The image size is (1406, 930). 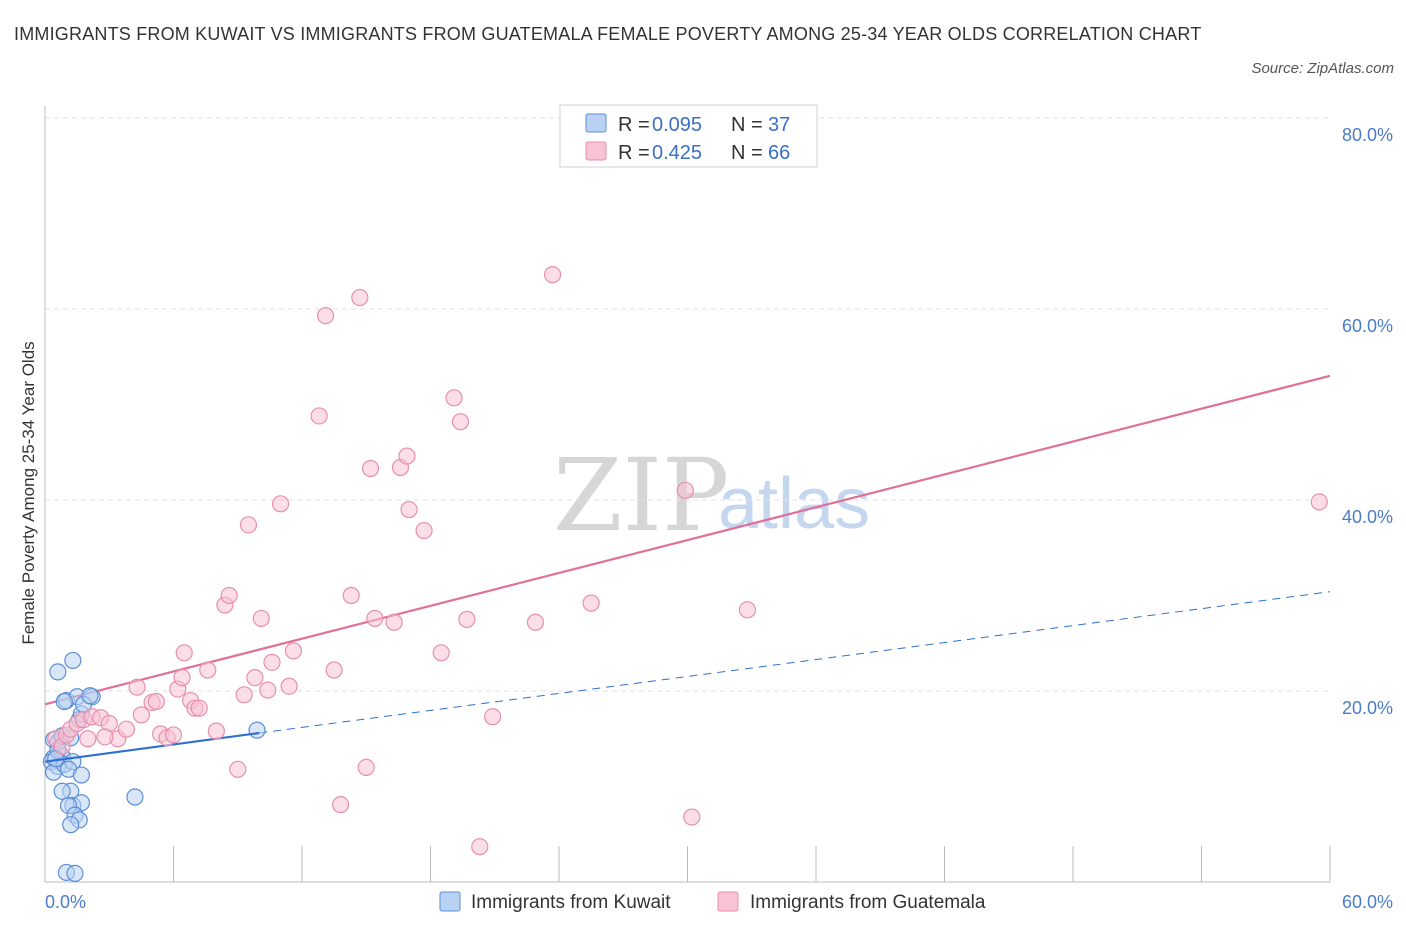 What do you see at coordinates (1367, 517) in the screenshot?
I see `y-tick-label-1: 40.0%` at bounding box center [1367, 517].